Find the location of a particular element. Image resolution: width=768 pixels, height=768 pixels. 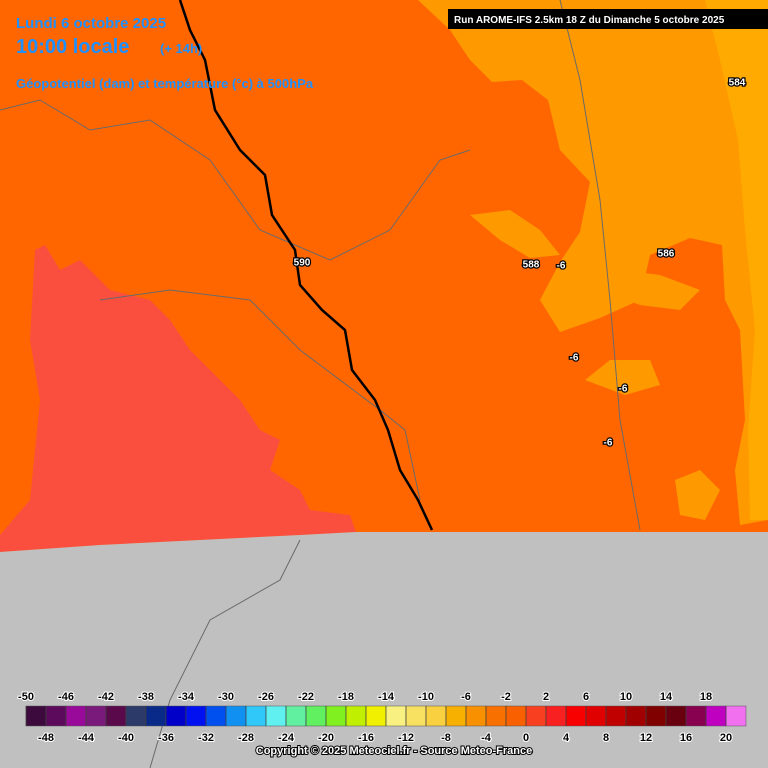

colorbar-tick-label: 2 is located at coordinates (546, 697).